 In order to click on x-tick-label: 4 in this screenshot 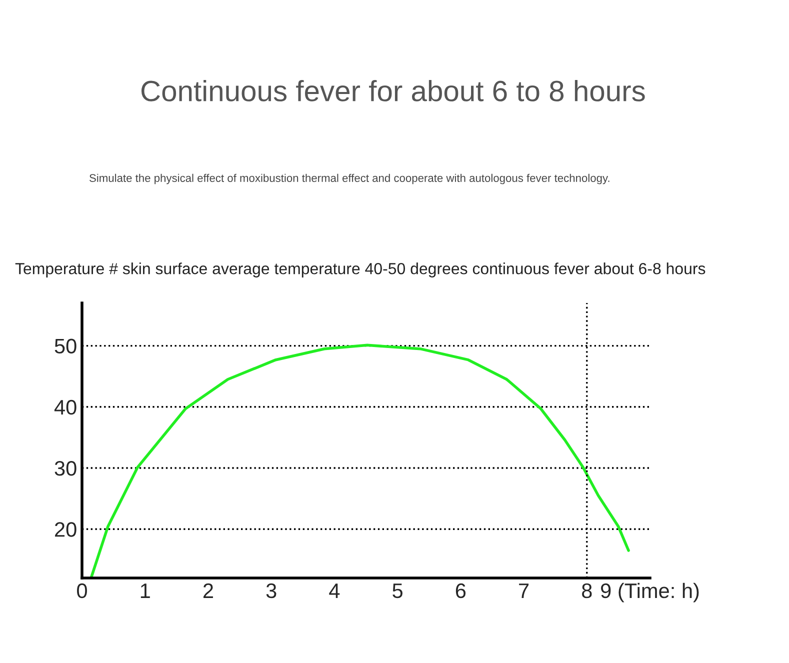, I will do `click(334, 591)`.